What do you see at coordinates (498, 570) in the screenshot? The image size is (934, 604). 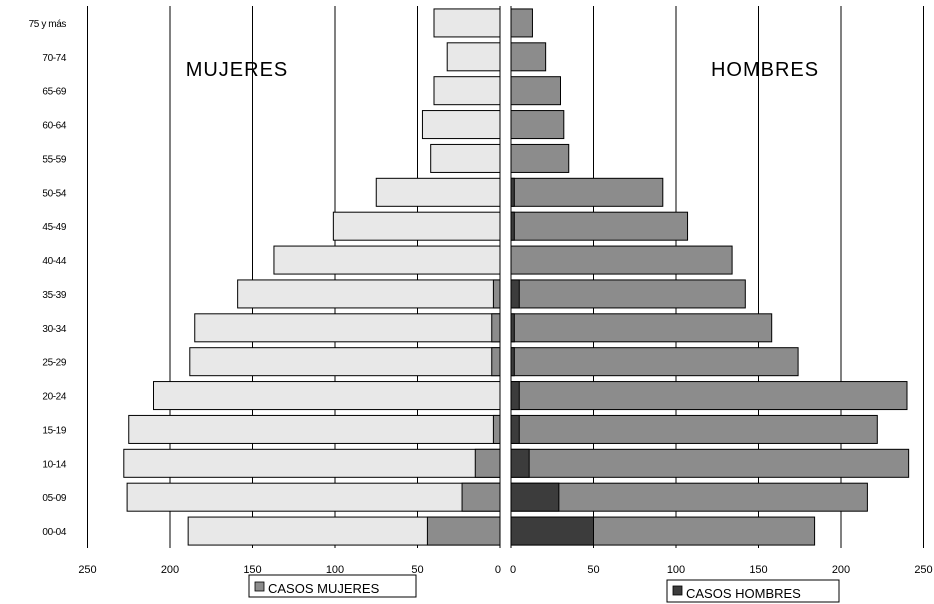 I see `tick-label-left-0: 0` at bounding box center [498, 570].